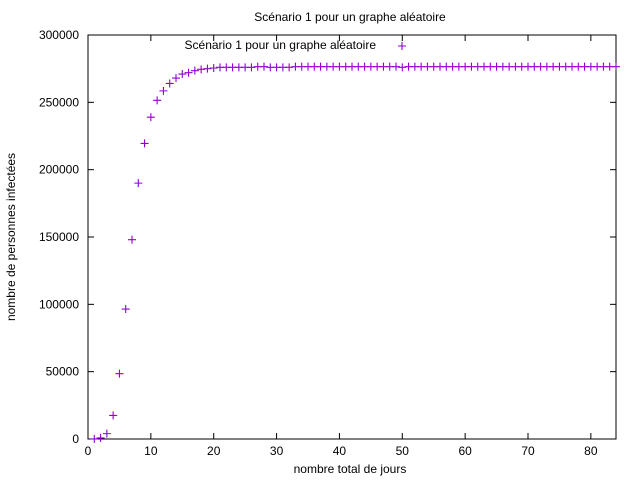 The height and width of the screenshot is (480, 640). What do you see at coordinates (350, 17) in the screenshot?
I see `chart-title: Scénario 1 pour un graphe aléatoire` at bounding box center [350, 17].